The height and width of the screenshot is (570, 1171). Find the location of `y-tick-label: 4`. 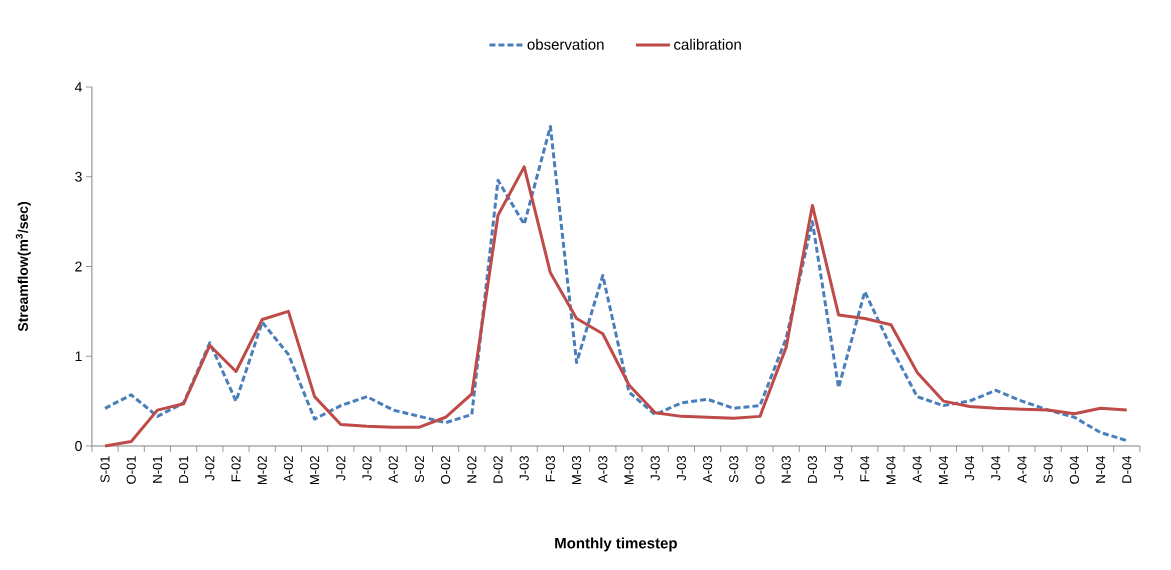

y-tick-label: 4 is located at coordinates (78, 87).